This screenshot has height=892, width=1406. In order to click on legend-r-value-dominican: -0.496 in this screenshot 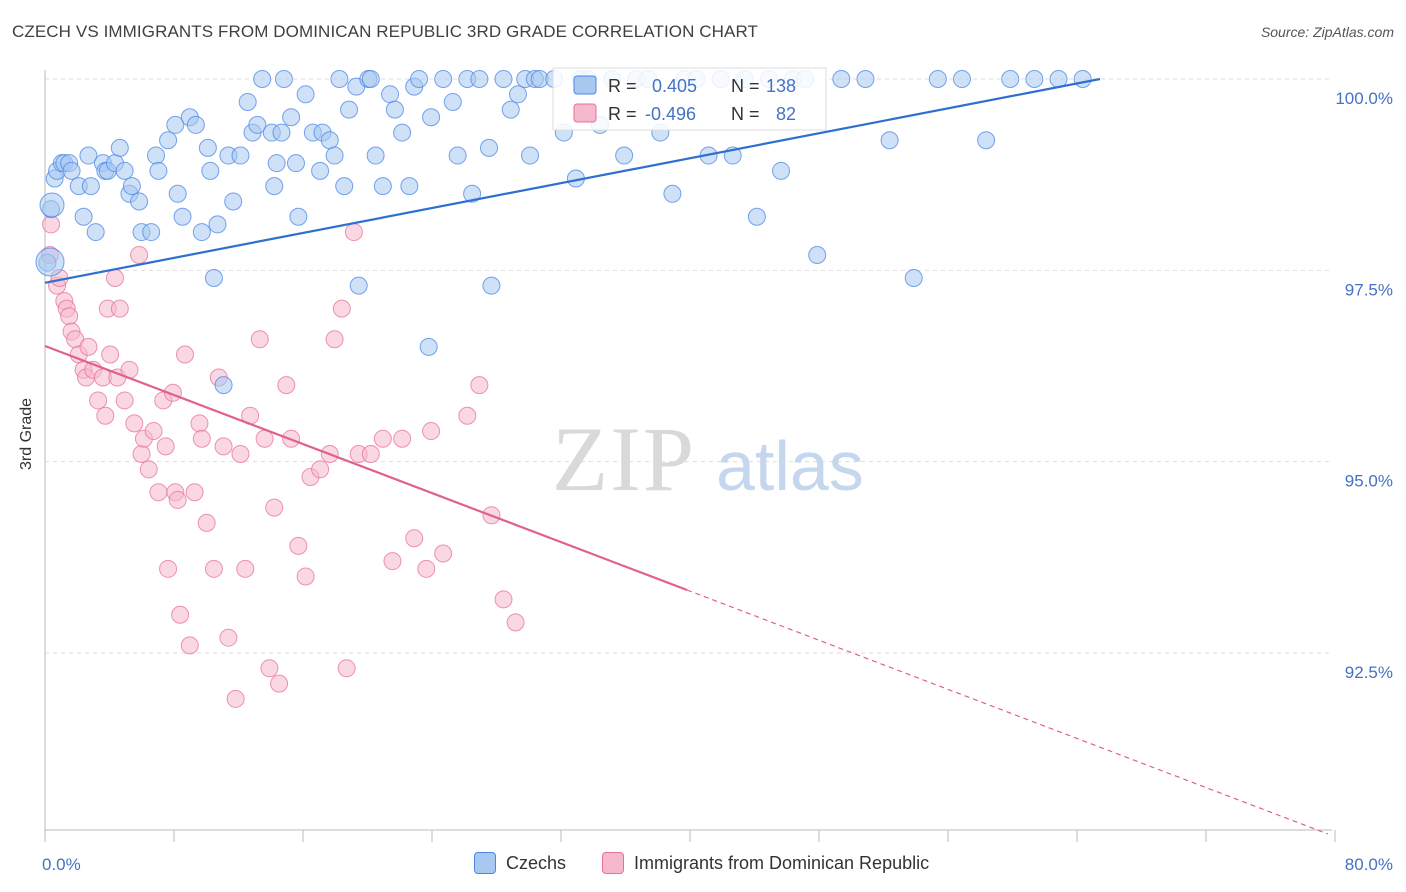, I will do `click(670, 114)`.